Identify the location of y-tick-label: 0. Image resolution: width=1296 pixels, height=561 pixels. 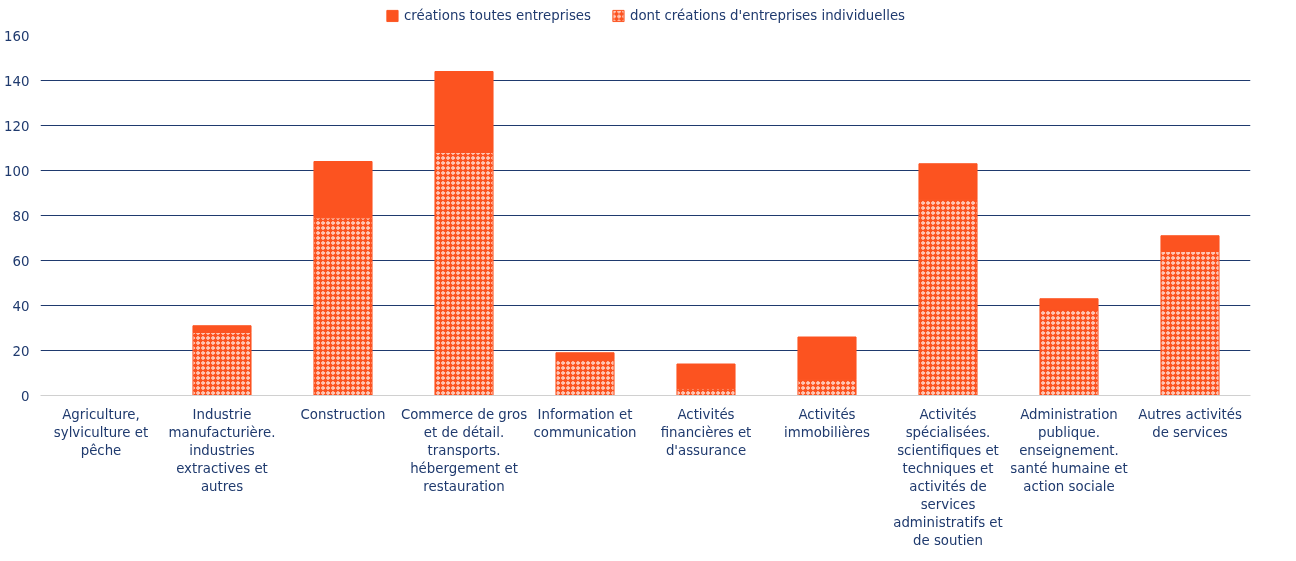
(25, 396).